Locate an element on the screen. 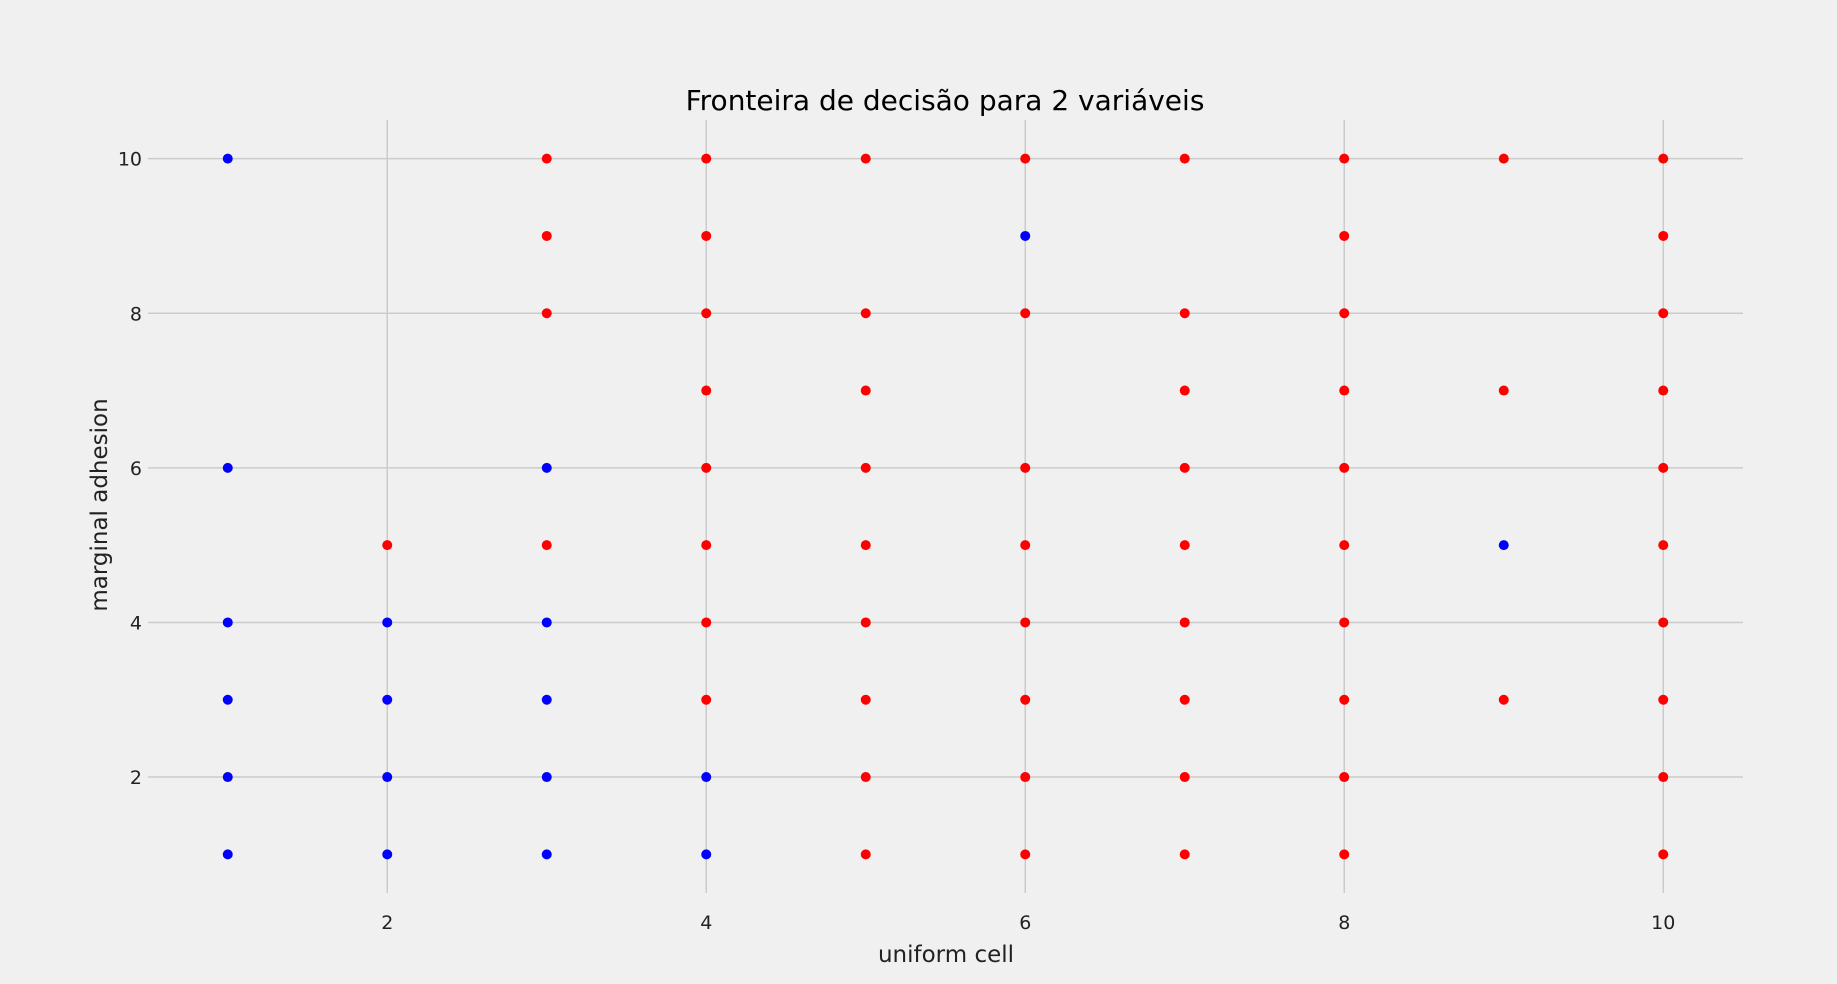 This screenshot has width=1837, height=984. y-tick-label: 2 is located at coordinates (136, 778).